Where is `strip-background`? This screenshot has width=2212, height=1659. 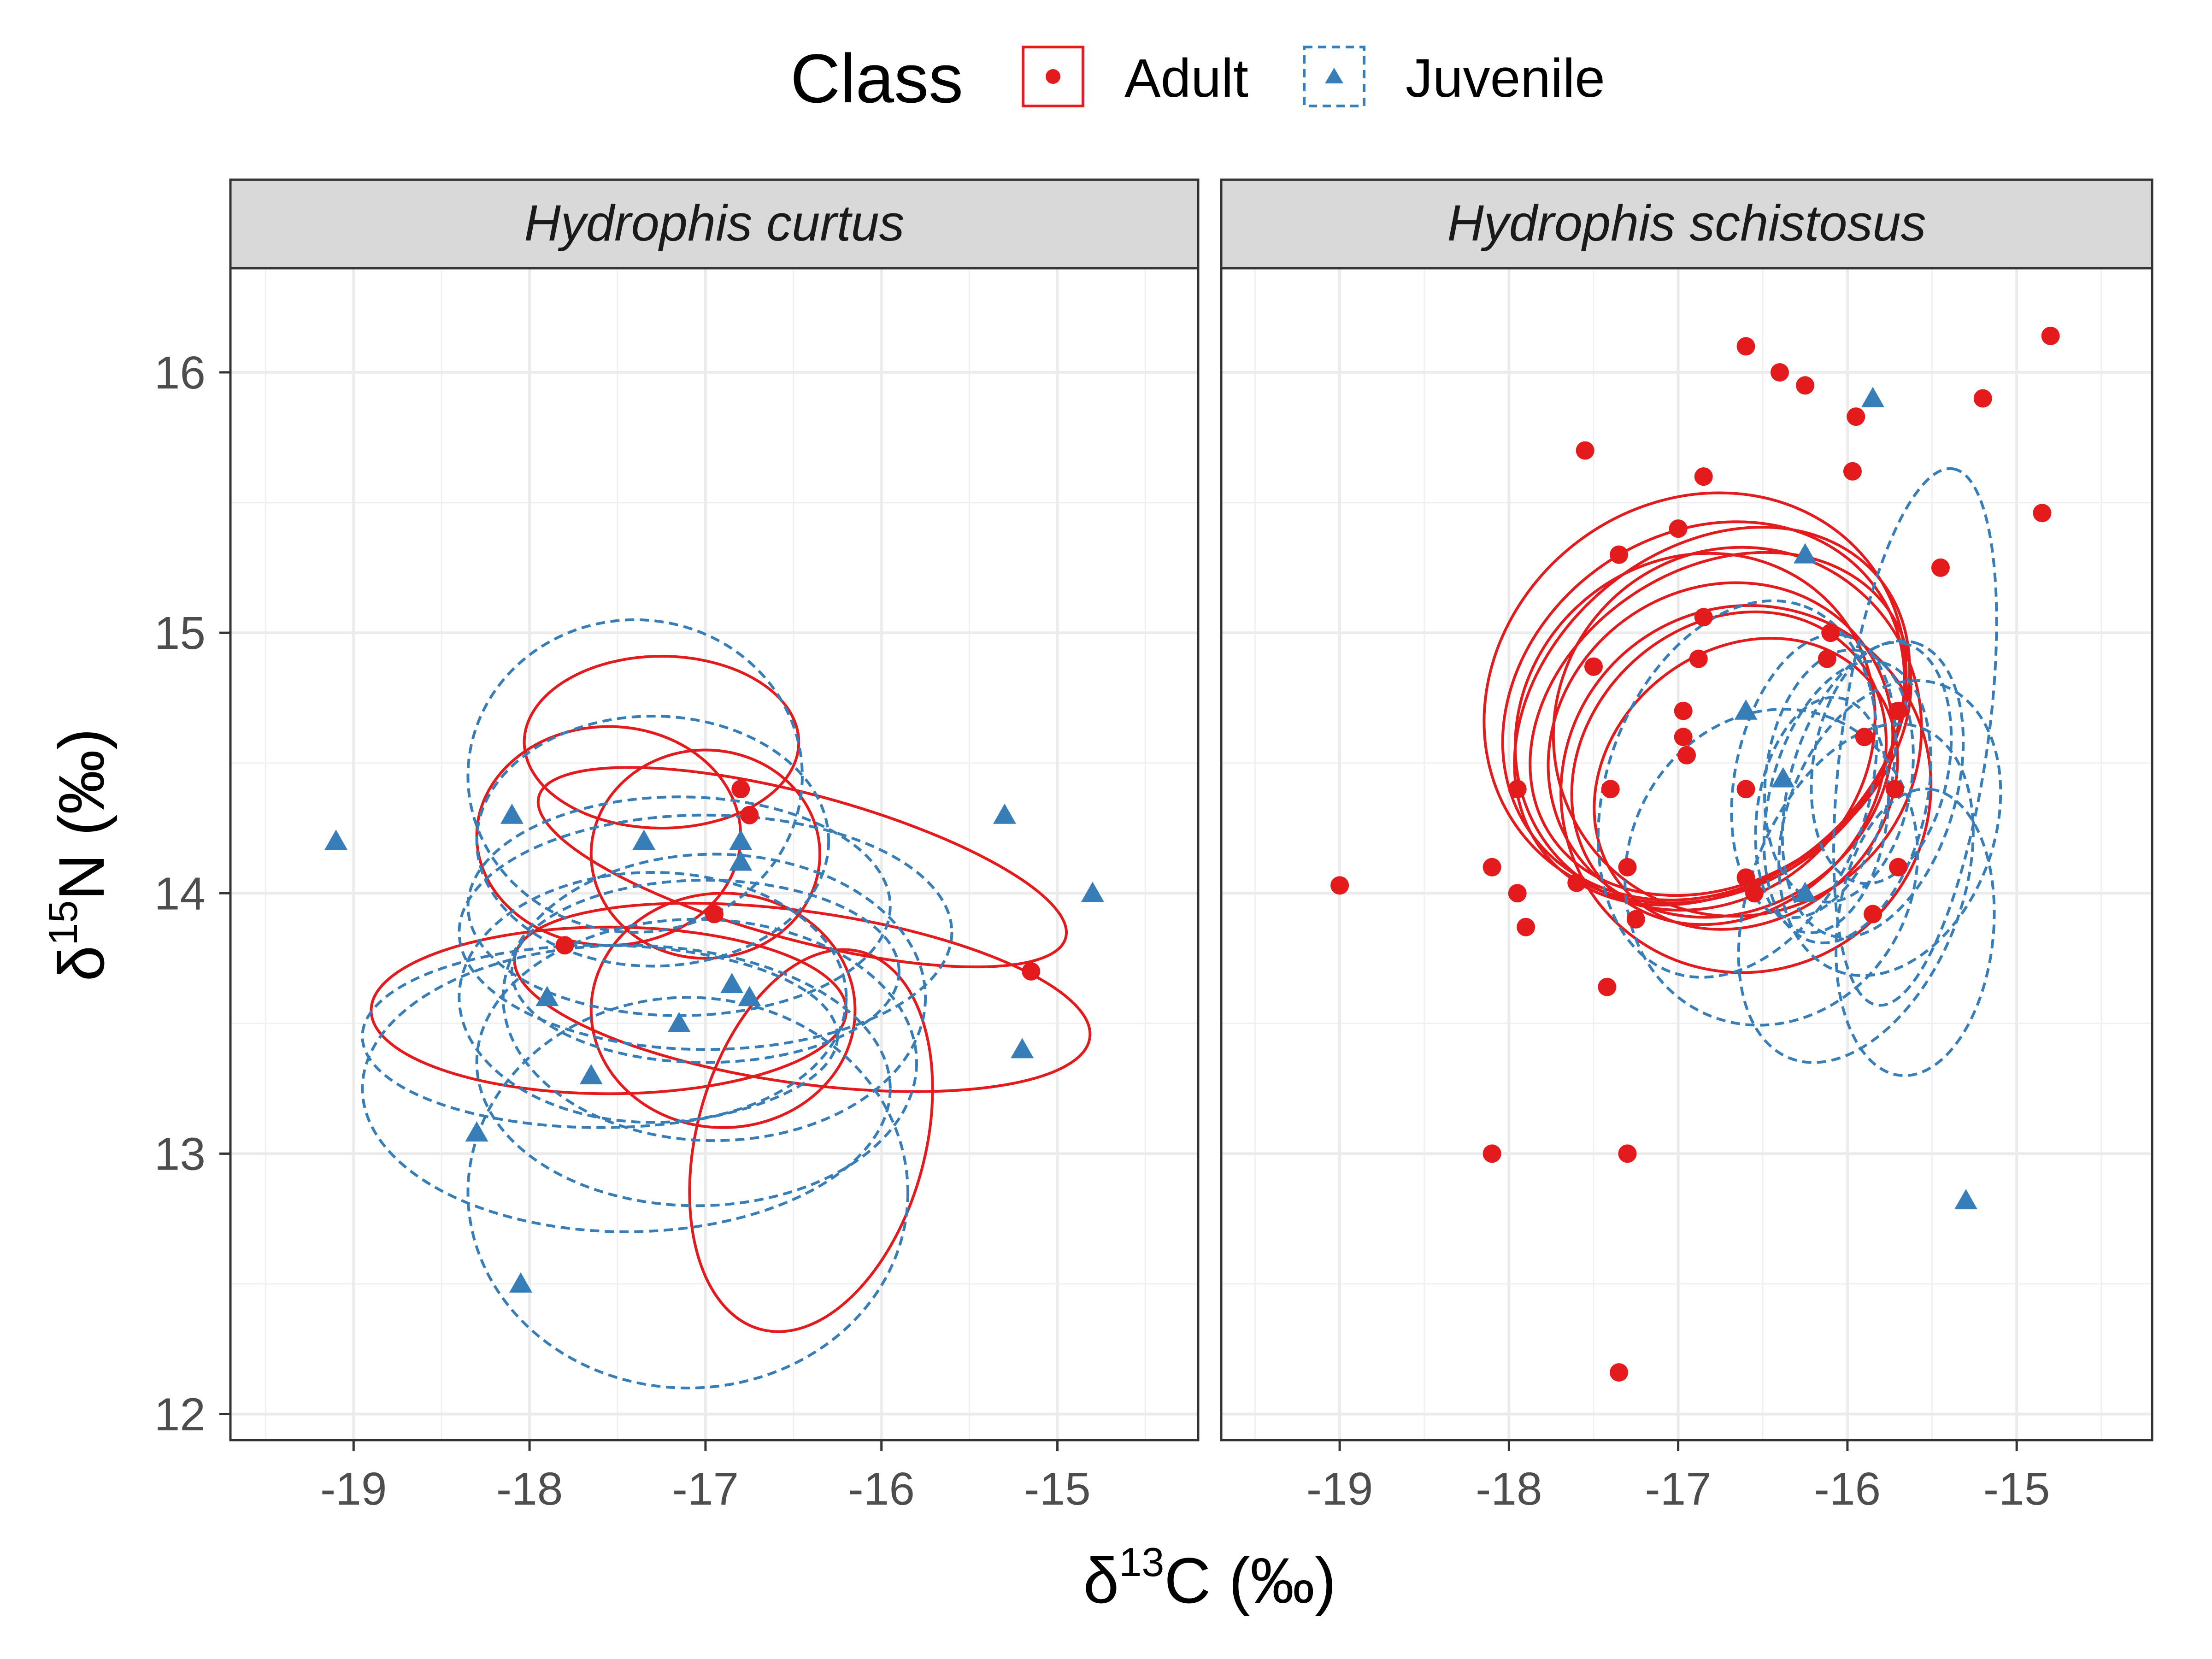 strip-background is located at coordinates (1686, 224).